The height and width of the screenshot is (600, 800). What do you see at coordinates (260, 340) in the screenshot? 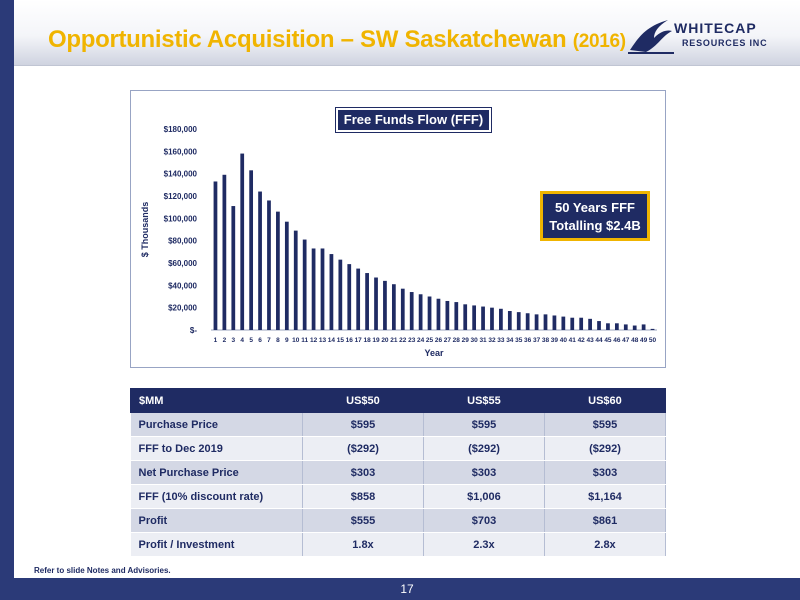
I see `x-tick-label: 6` at bounding box center [260, 340].